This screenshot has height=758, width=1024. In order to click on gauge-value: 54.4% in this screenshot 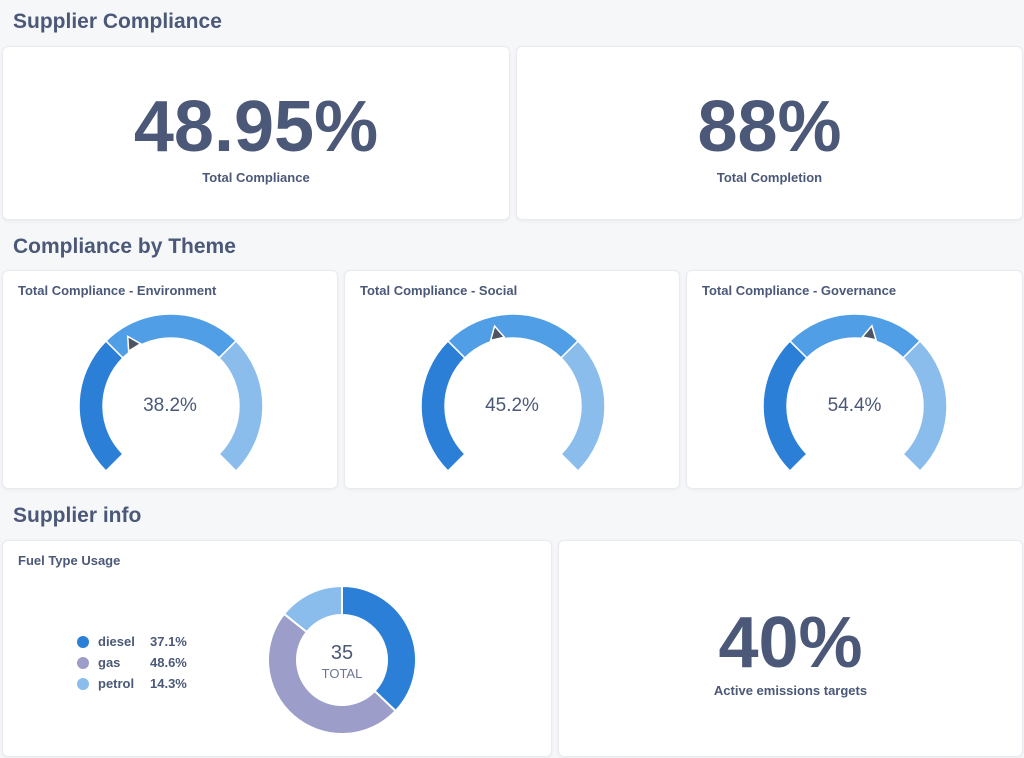, I will do `click(854, 405)`.